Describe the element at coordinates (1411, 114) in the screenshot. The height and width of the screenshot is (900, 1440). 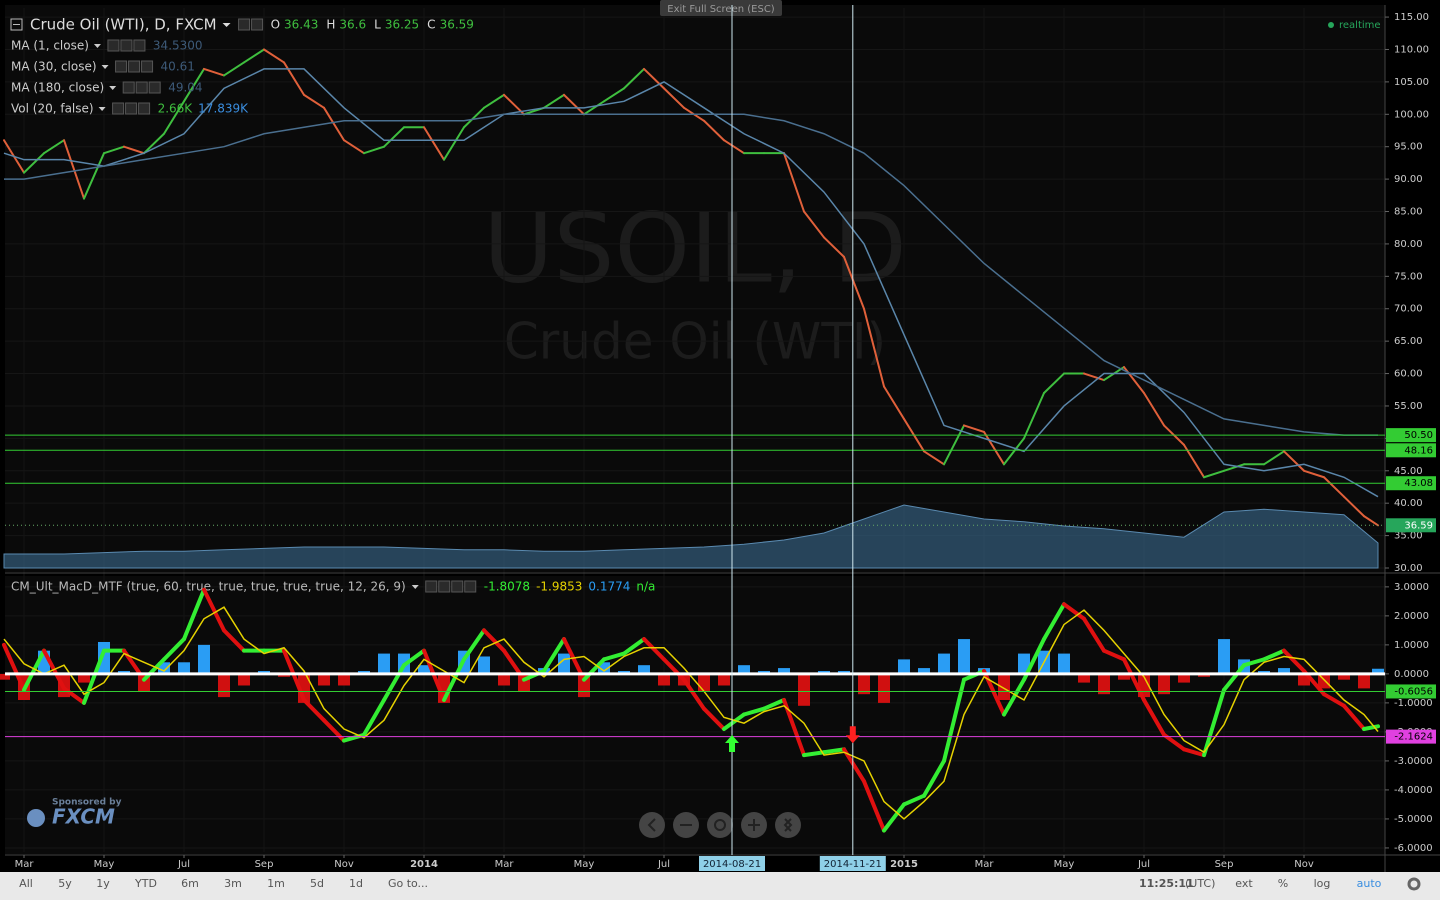
I see `y-tick-label: 100.00` at that location.